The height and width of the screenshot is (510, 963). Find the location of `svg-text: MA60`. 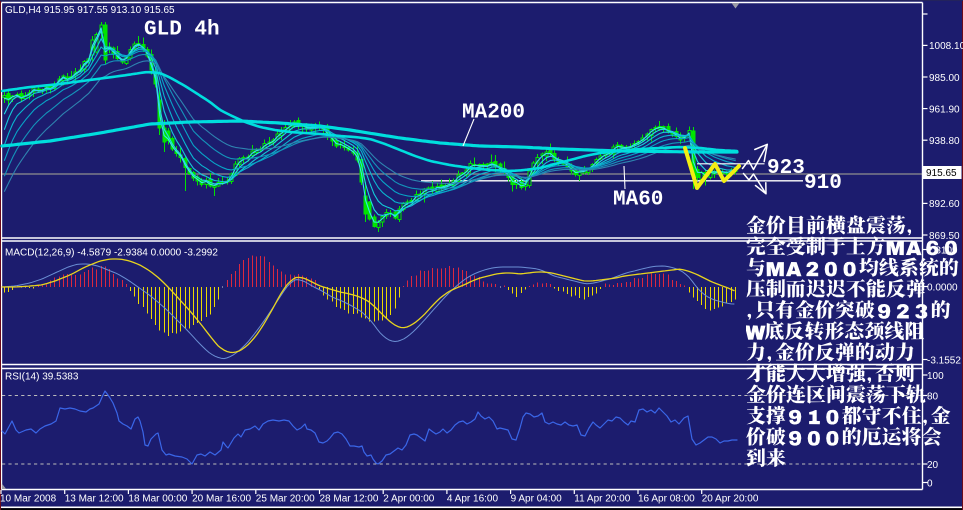

svg-text: MA60 is located at coordinates (638, 200).